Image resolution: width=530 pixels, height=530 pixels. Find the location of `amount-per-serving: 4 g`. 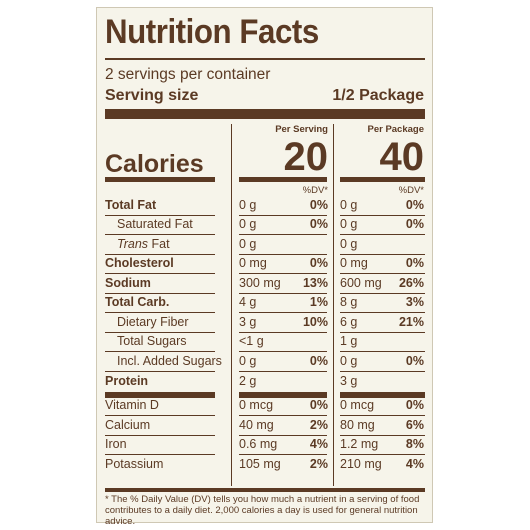

amount-per-serving: 4 g is located at coordinates (248, 302).